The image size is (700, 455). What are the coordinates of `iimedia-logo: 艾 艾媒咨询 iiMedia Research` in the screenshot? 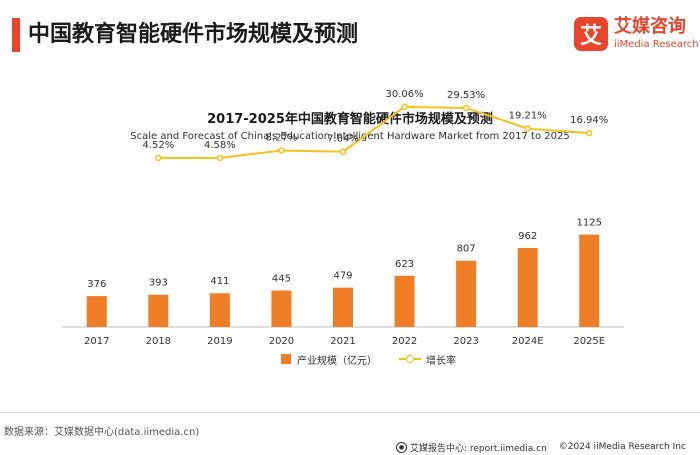 It's located at (636, 36).